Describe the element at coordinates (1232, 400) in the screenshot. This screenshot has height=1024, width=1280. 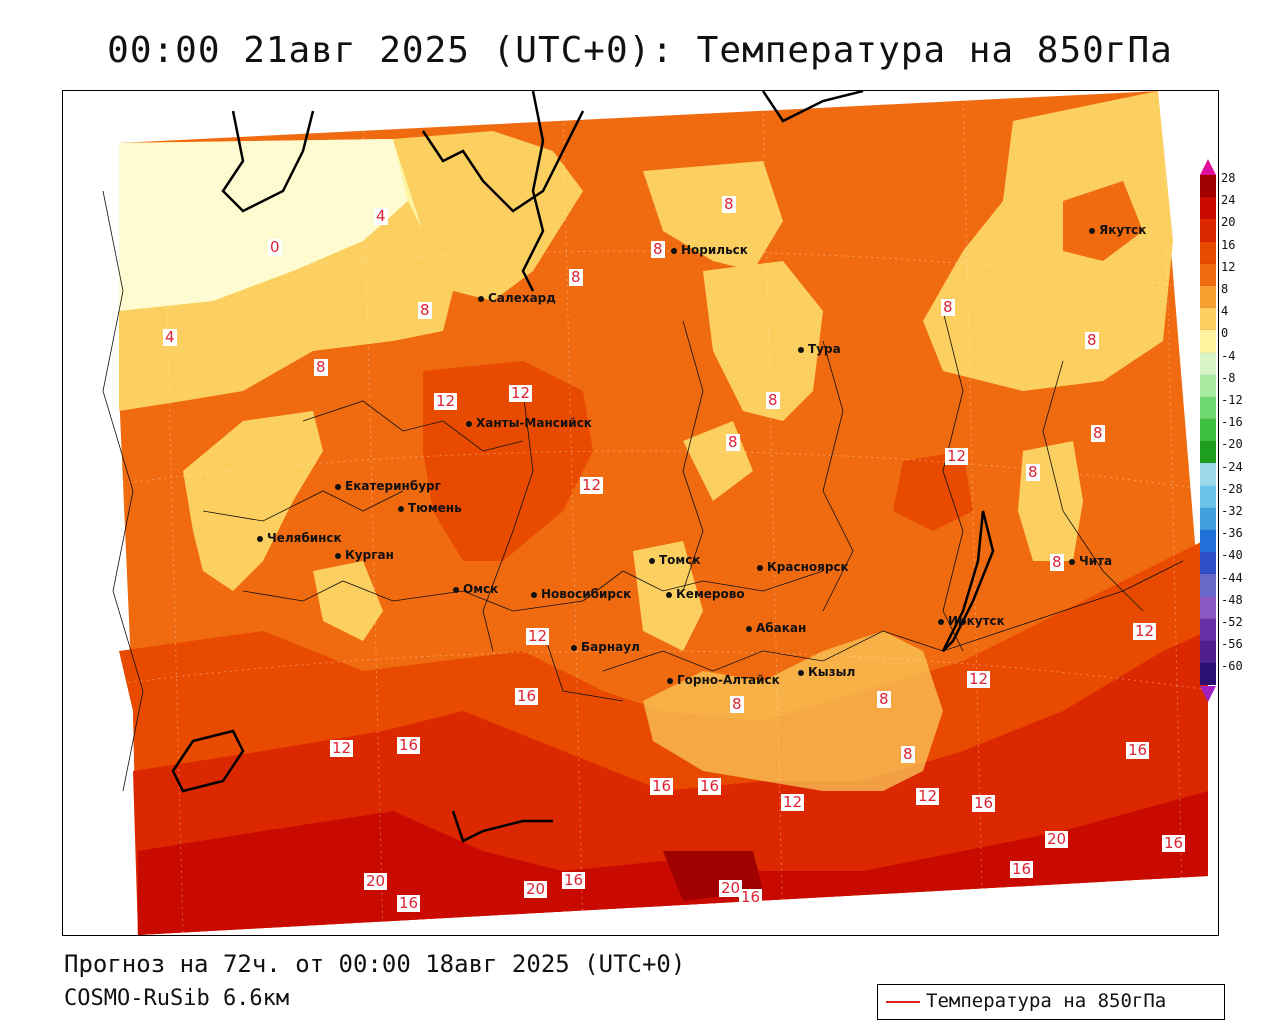
I see `colorbar-tick-label: -12` at that location.